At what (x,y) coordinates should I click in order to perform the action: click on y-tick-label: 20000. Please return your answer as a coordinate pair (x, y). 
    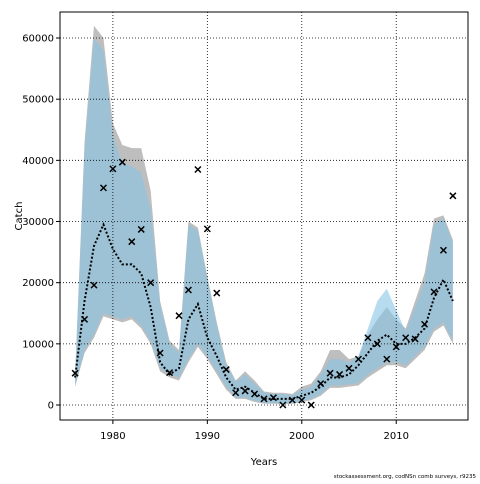
    Looking at the image, I should click on (38, 283).